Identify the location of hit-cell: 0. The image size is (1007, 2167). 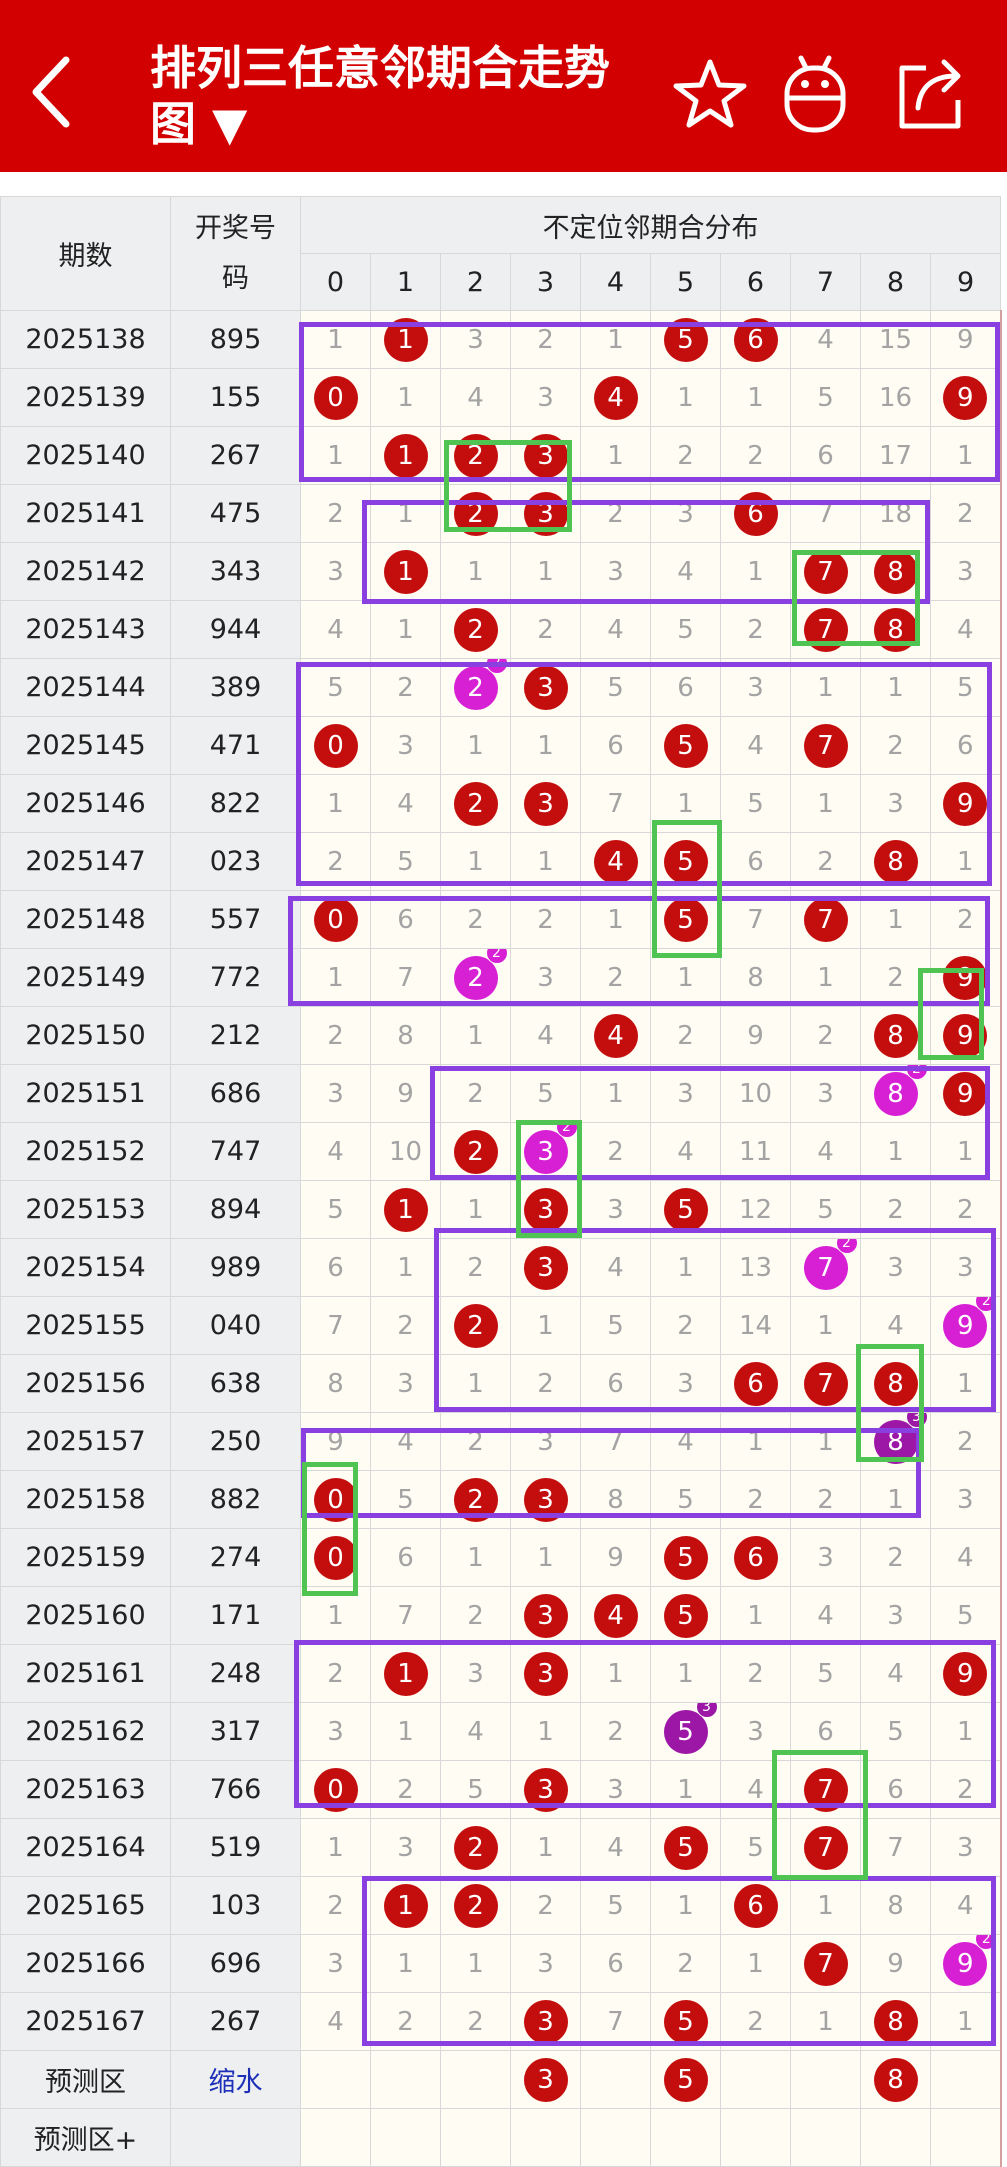
(335, 397).